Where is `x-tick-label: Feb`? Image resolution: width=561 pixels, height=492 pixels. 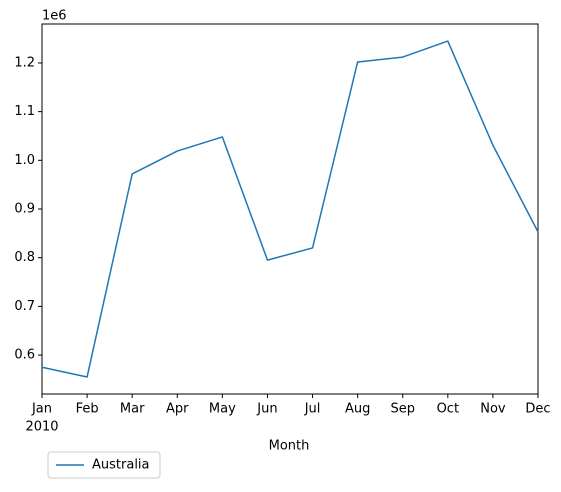
x-tick-label: Feb is located at coordinates (87, 409).